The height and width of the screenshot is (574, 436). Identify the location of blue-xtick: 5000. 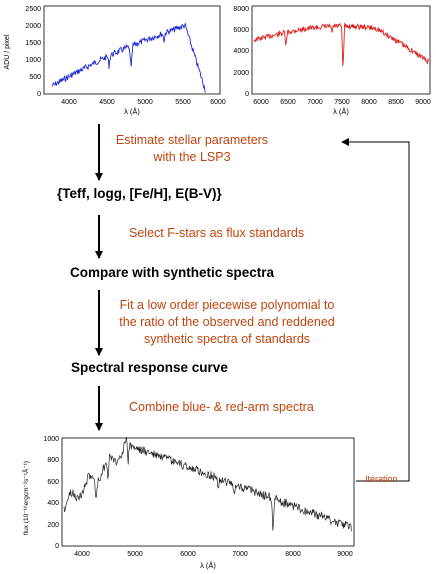
(145, 102).